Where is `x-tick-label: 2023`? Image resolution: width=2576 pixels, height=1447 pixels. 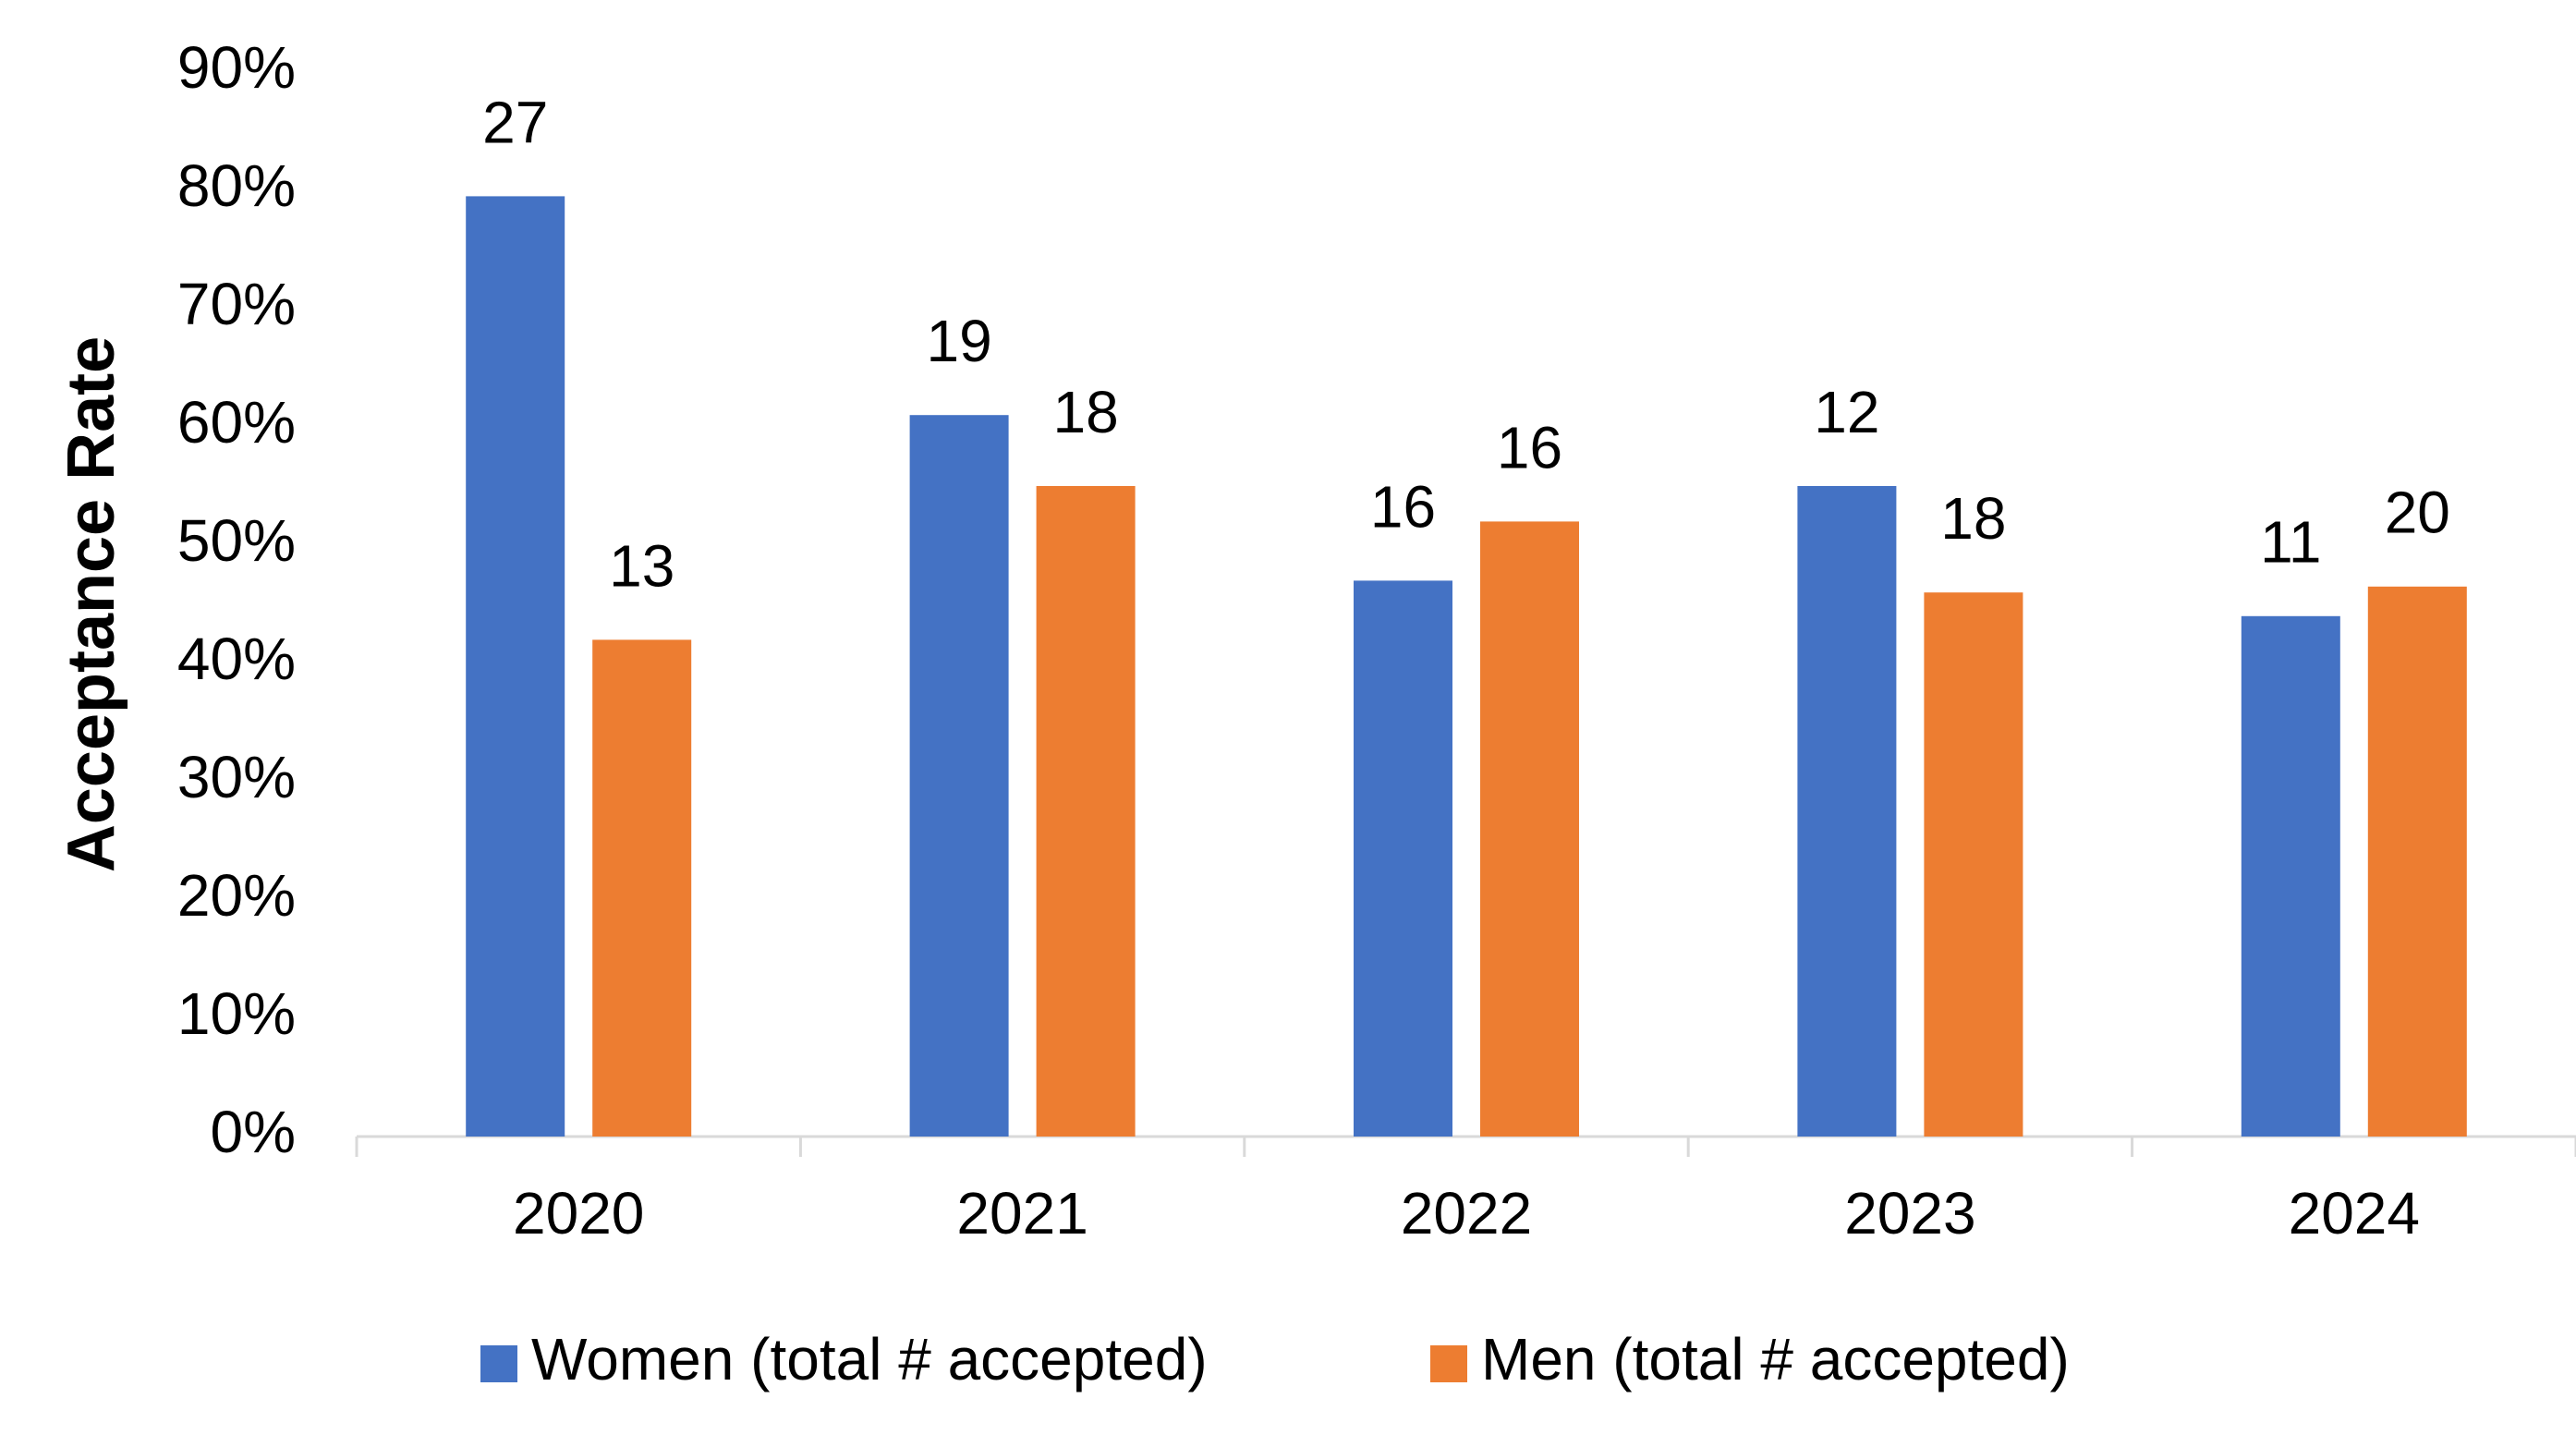
x-tick-label: 2023 is located at coordinates (1909, 1213).